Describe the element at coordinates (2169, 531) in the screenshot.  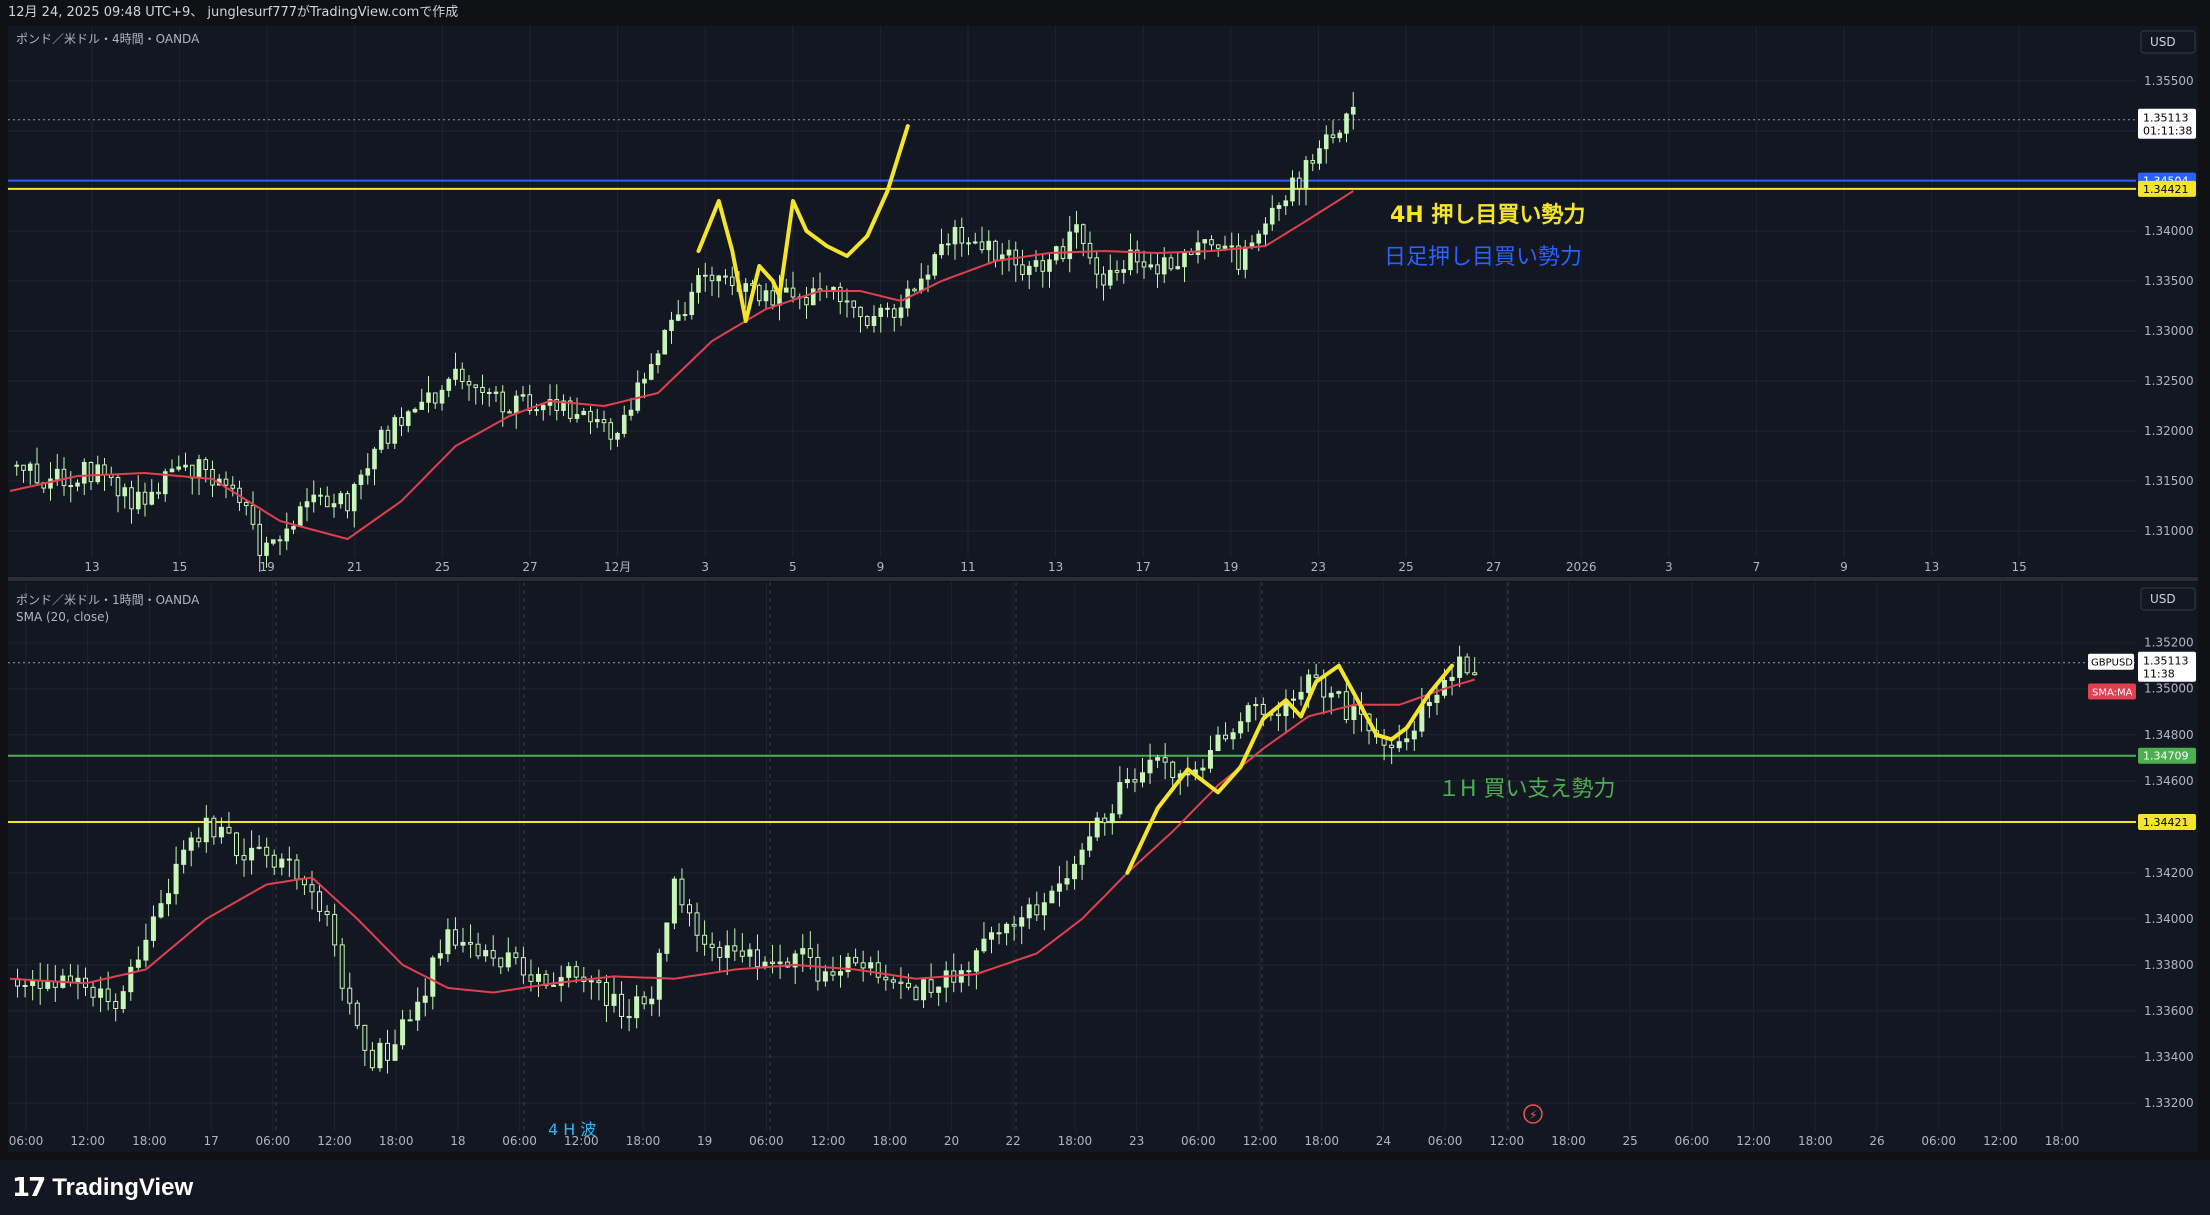
I see `y-tick-label: 1.31000` at that location.